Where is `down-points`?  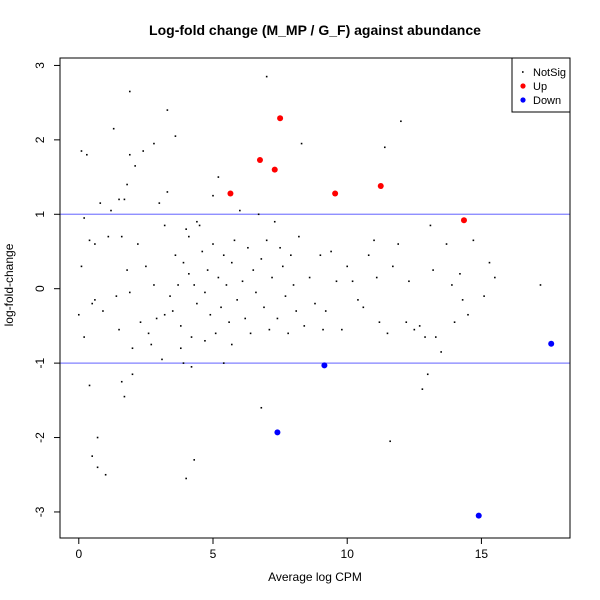 down-points is located at coordinates (414, 429).